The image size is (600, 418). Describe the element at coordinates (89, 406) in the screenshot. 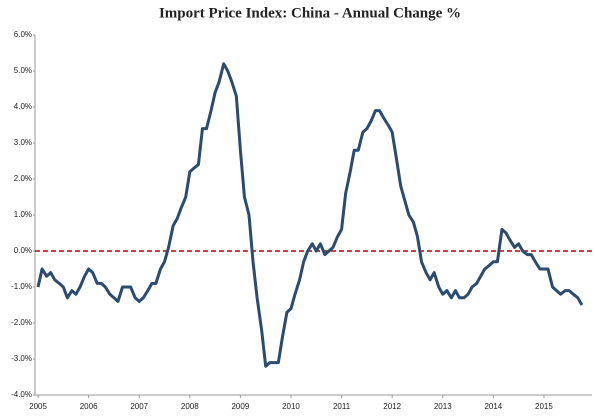

I see `x-tick-label: 2006` at that location.